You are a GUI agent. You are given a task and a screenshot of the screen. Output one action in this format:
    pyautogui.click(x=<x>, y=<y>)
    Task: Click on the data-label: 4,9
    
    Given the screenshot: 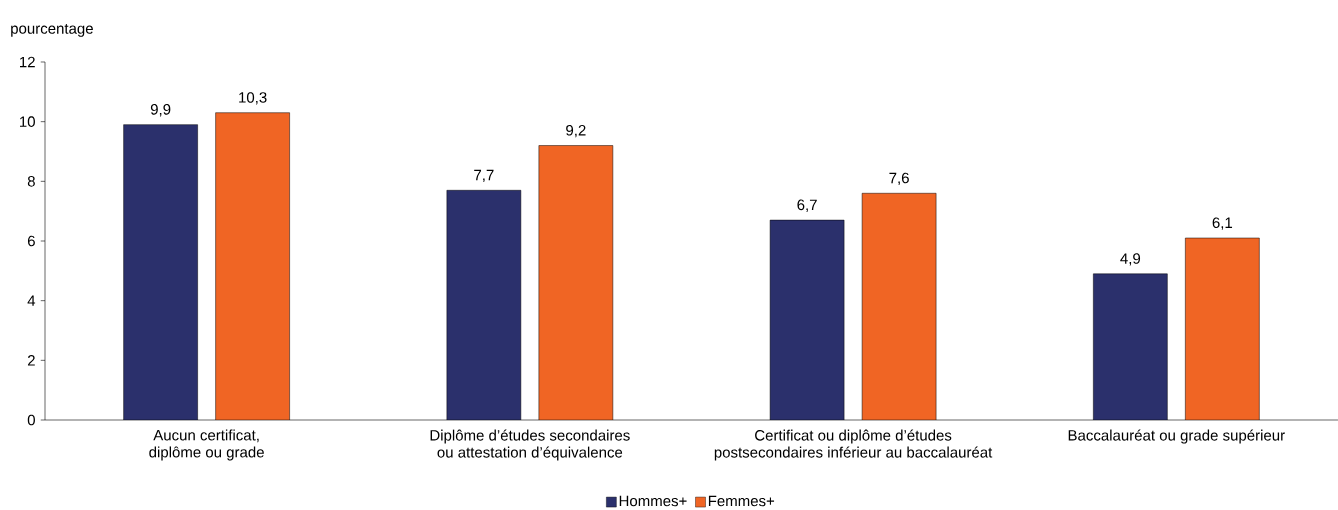 What is the action you would take?
    pyautogui.click(x=1130, y=259)
    